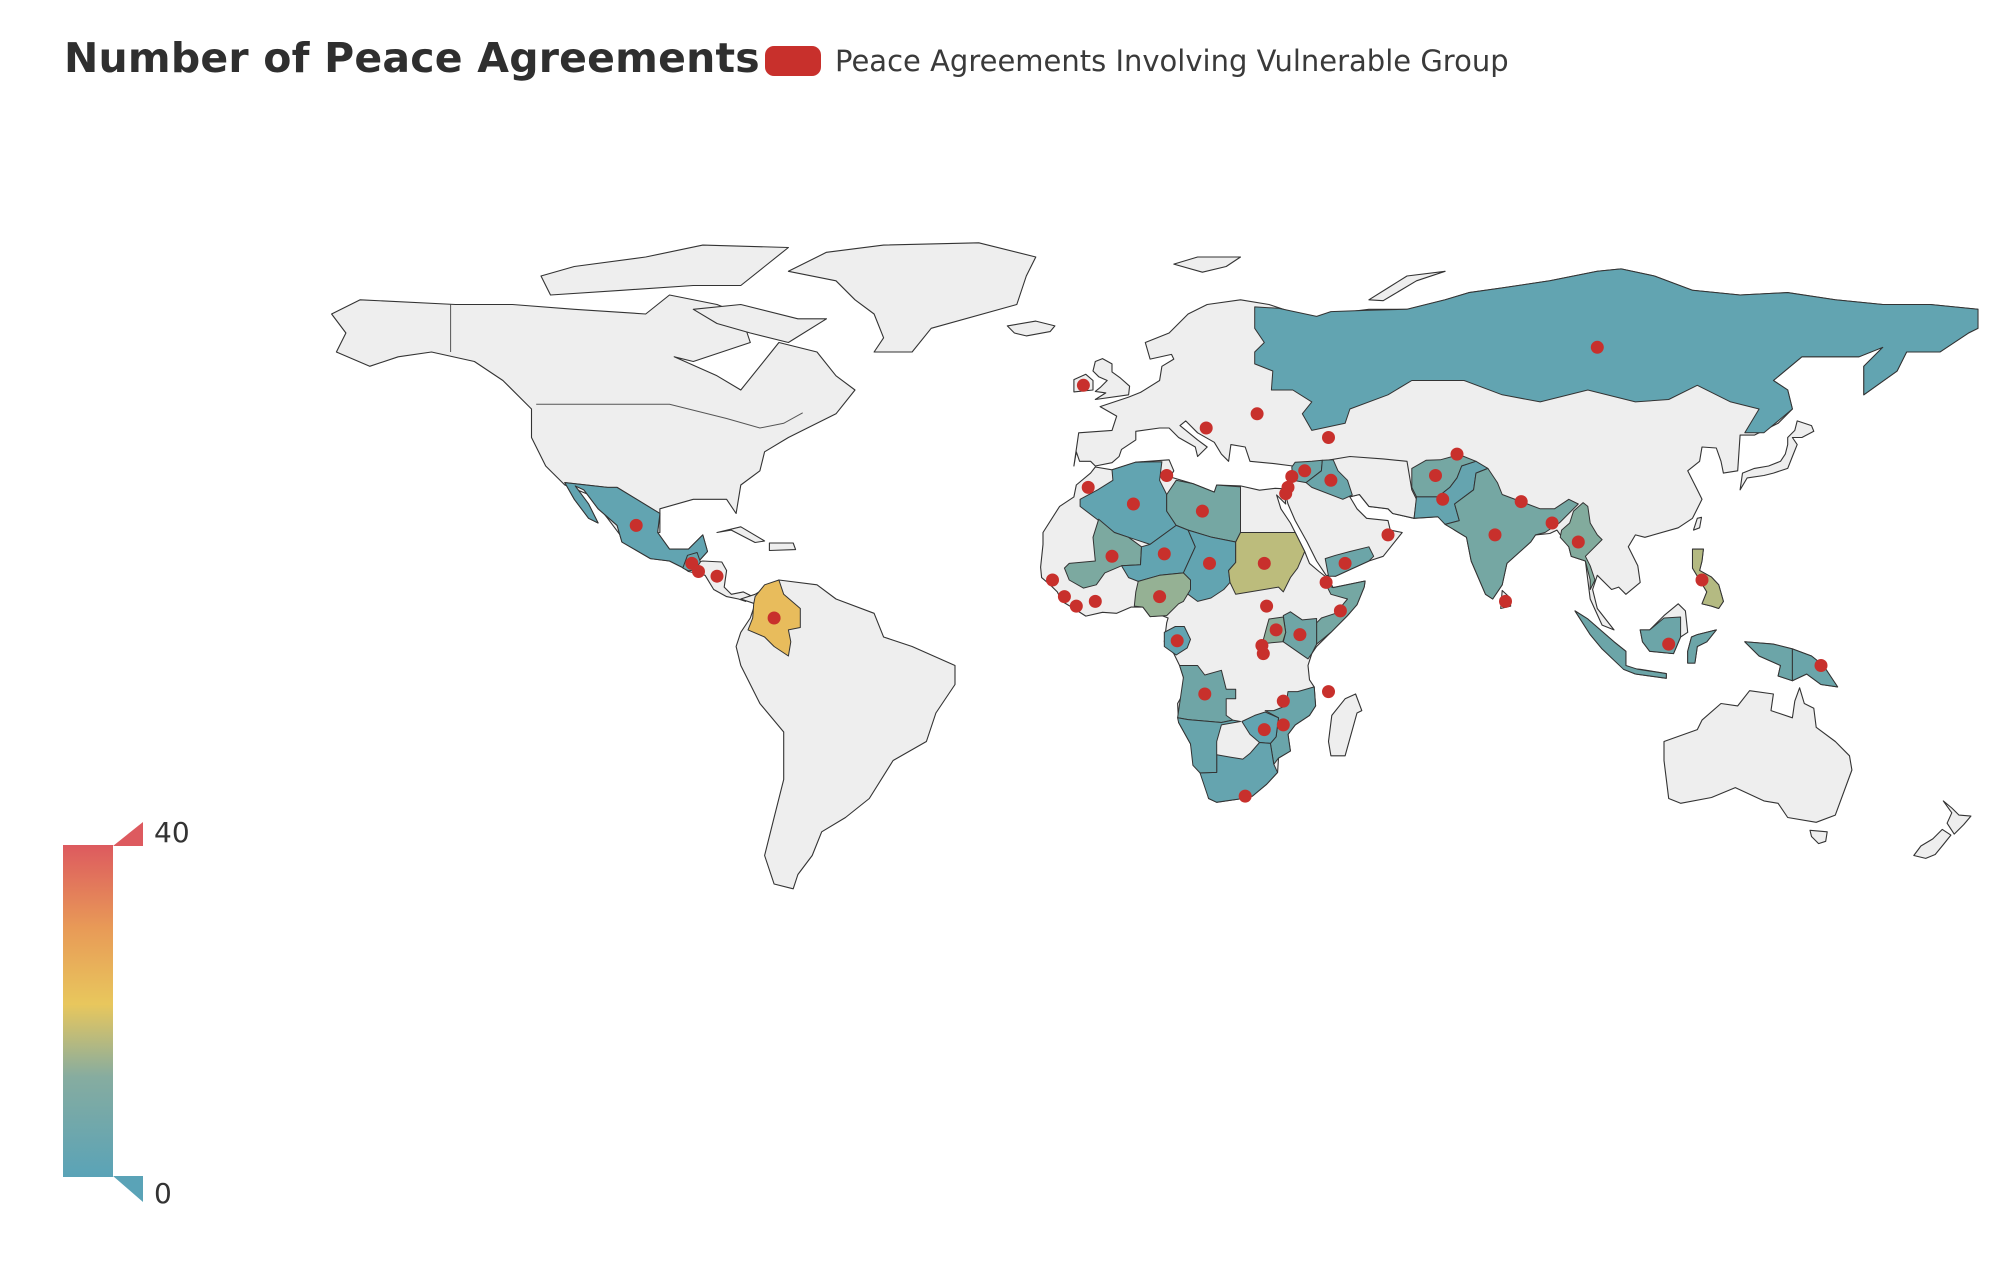 Image resolution: width=2014 pixels, height=1268 pixels. I want to click on marker-chad, so click(1209, 563).